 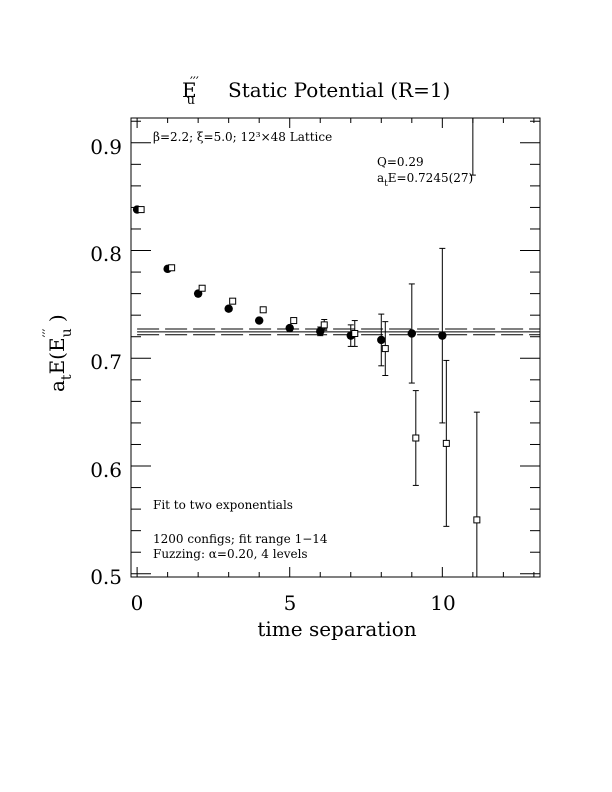 What do you see at coordinates (194, 82) in the screenshot?
I see `title-superscript: ′′′` at bounding box center [194, 82].